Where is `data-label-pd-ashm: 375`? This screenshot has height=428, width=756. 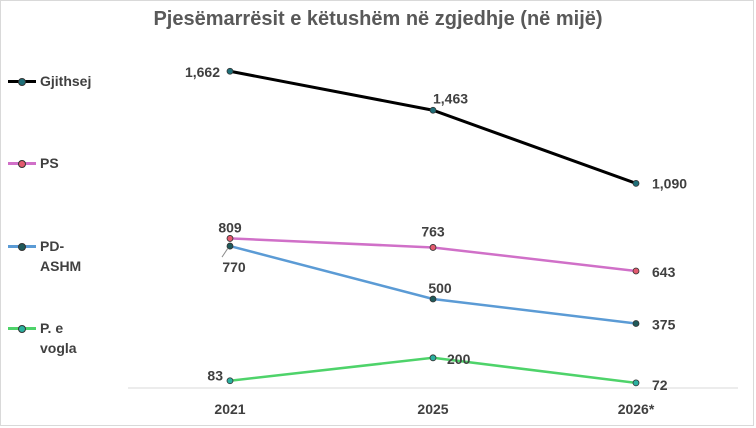 data-label-pd-ashm: 375 is located at coordinates (664, 325).